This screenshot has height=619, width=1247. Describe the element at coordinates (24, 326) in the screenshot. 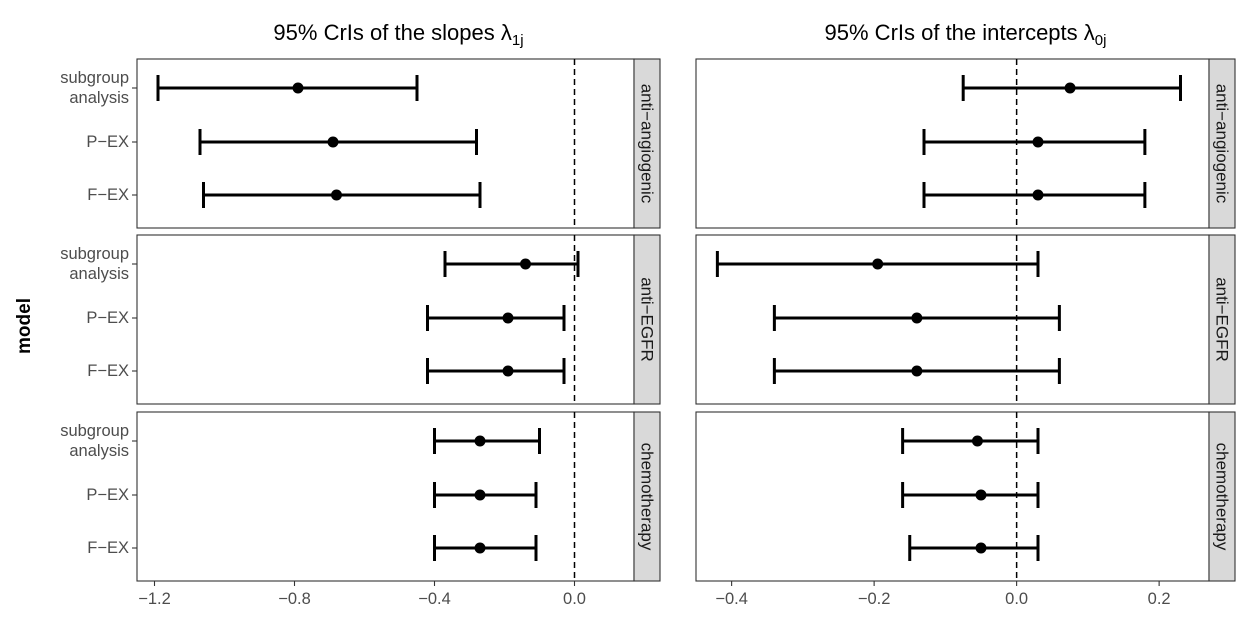

I see `y-axis-title: model` at that location.